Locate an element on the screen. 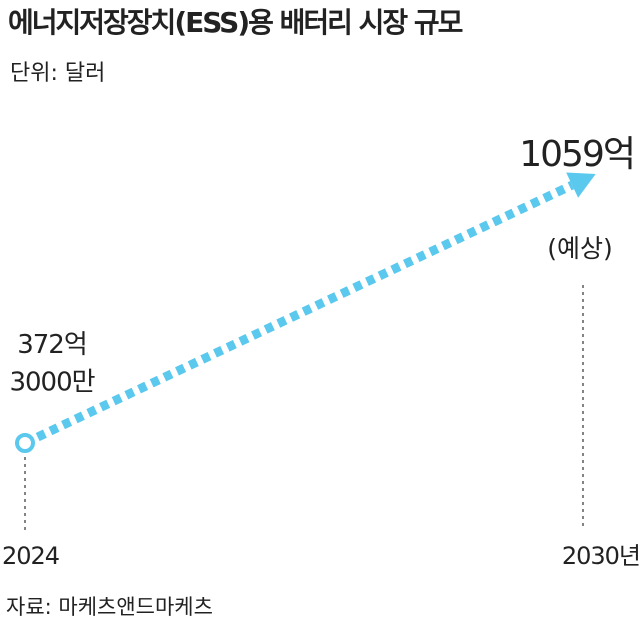  source: 자료: 마케츠앤드마케츠 is located at coordinates (109, 607).